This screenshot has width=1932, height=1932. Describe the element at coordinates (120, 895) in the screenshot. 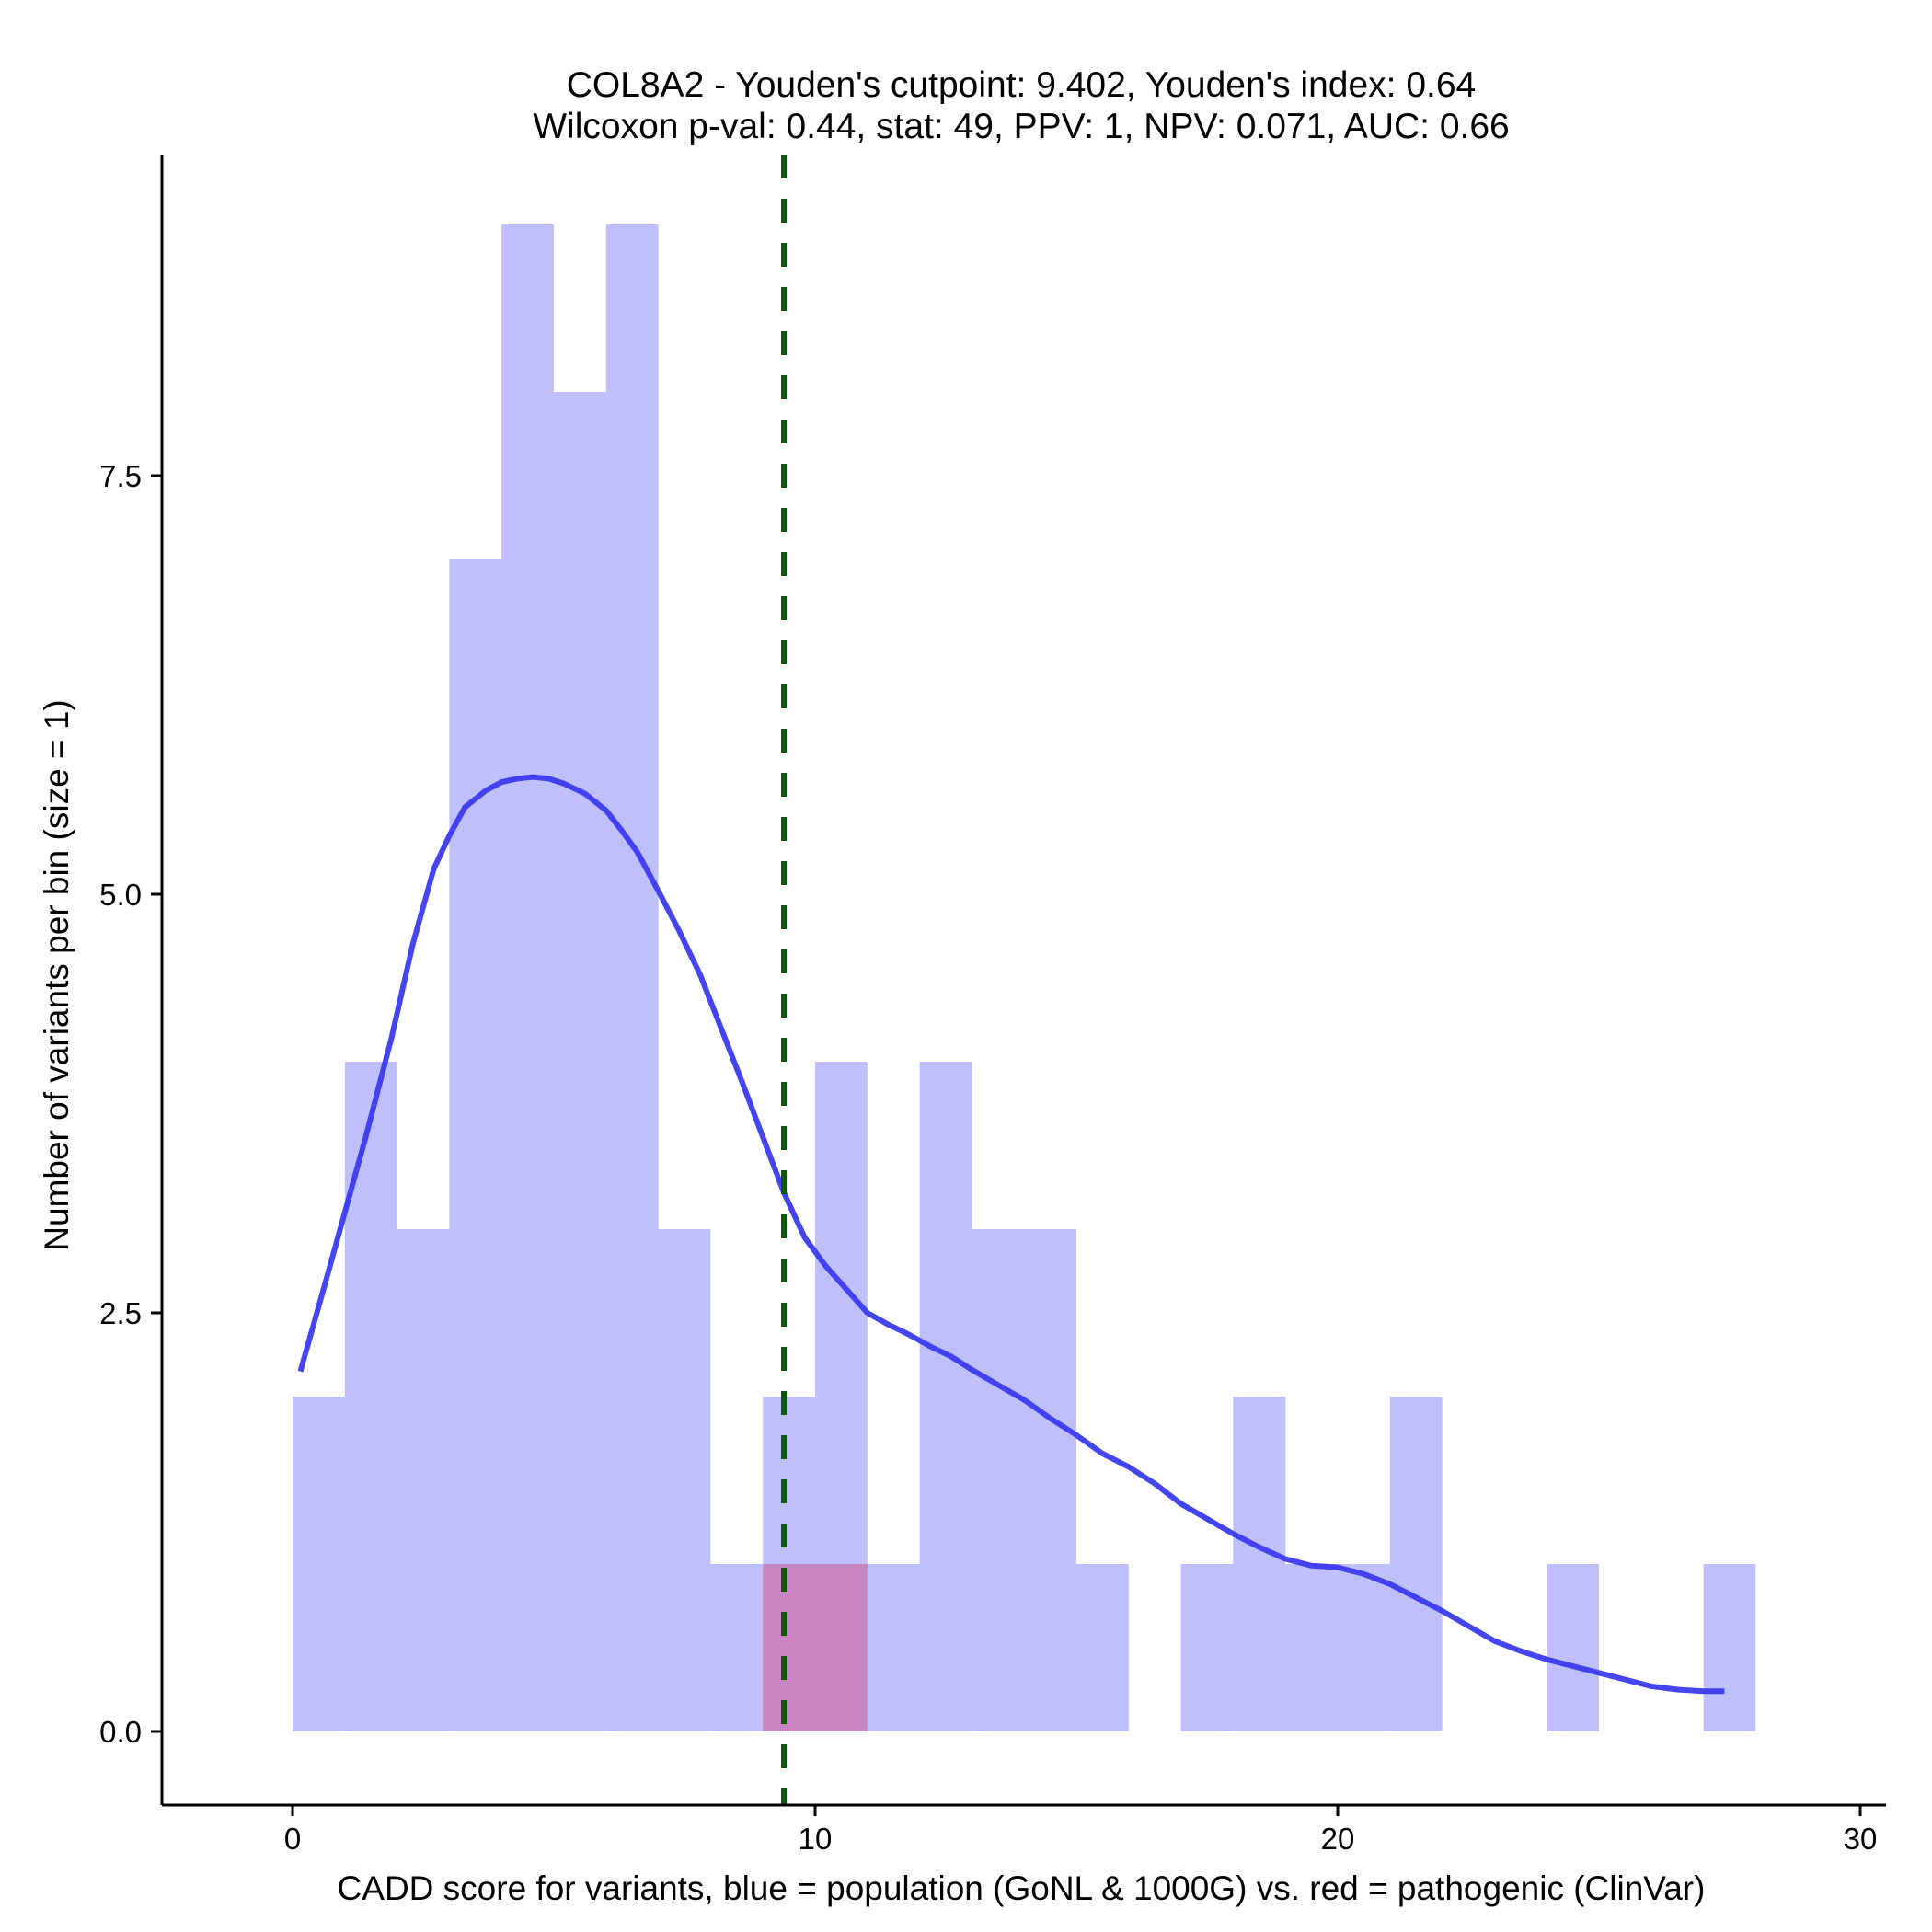

I see `y-tick-label: 5.0` at that location.